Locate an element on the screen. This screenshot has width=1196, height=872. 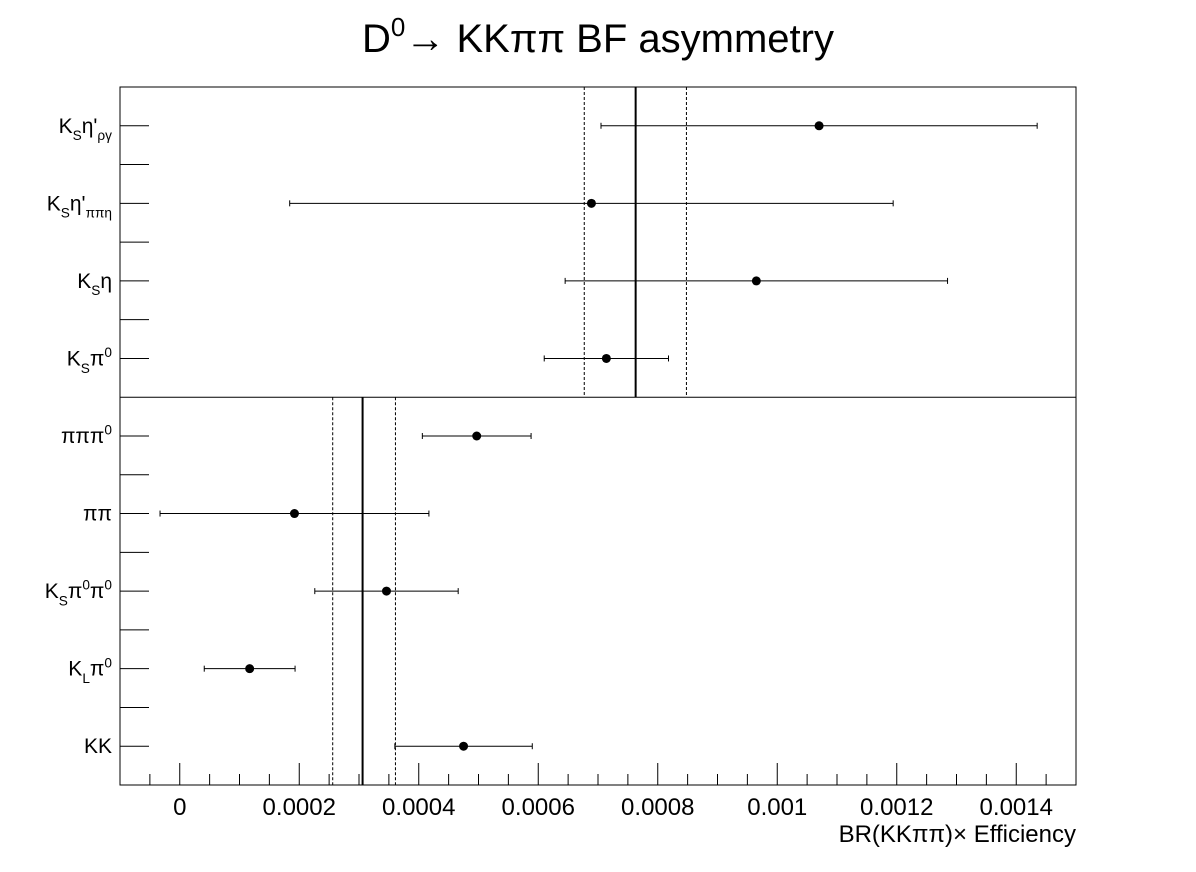
y-tick-label-part: ργ is located at coordinates (104, 135).